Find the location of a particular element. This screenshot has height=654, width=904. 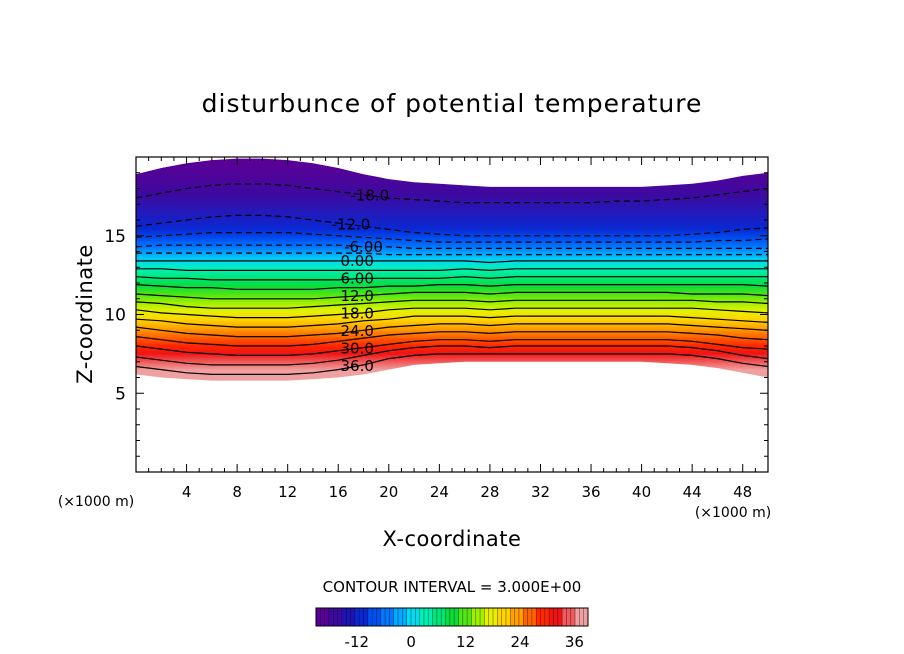

x-tick-label: 12 is located at coordinates (287, 492).